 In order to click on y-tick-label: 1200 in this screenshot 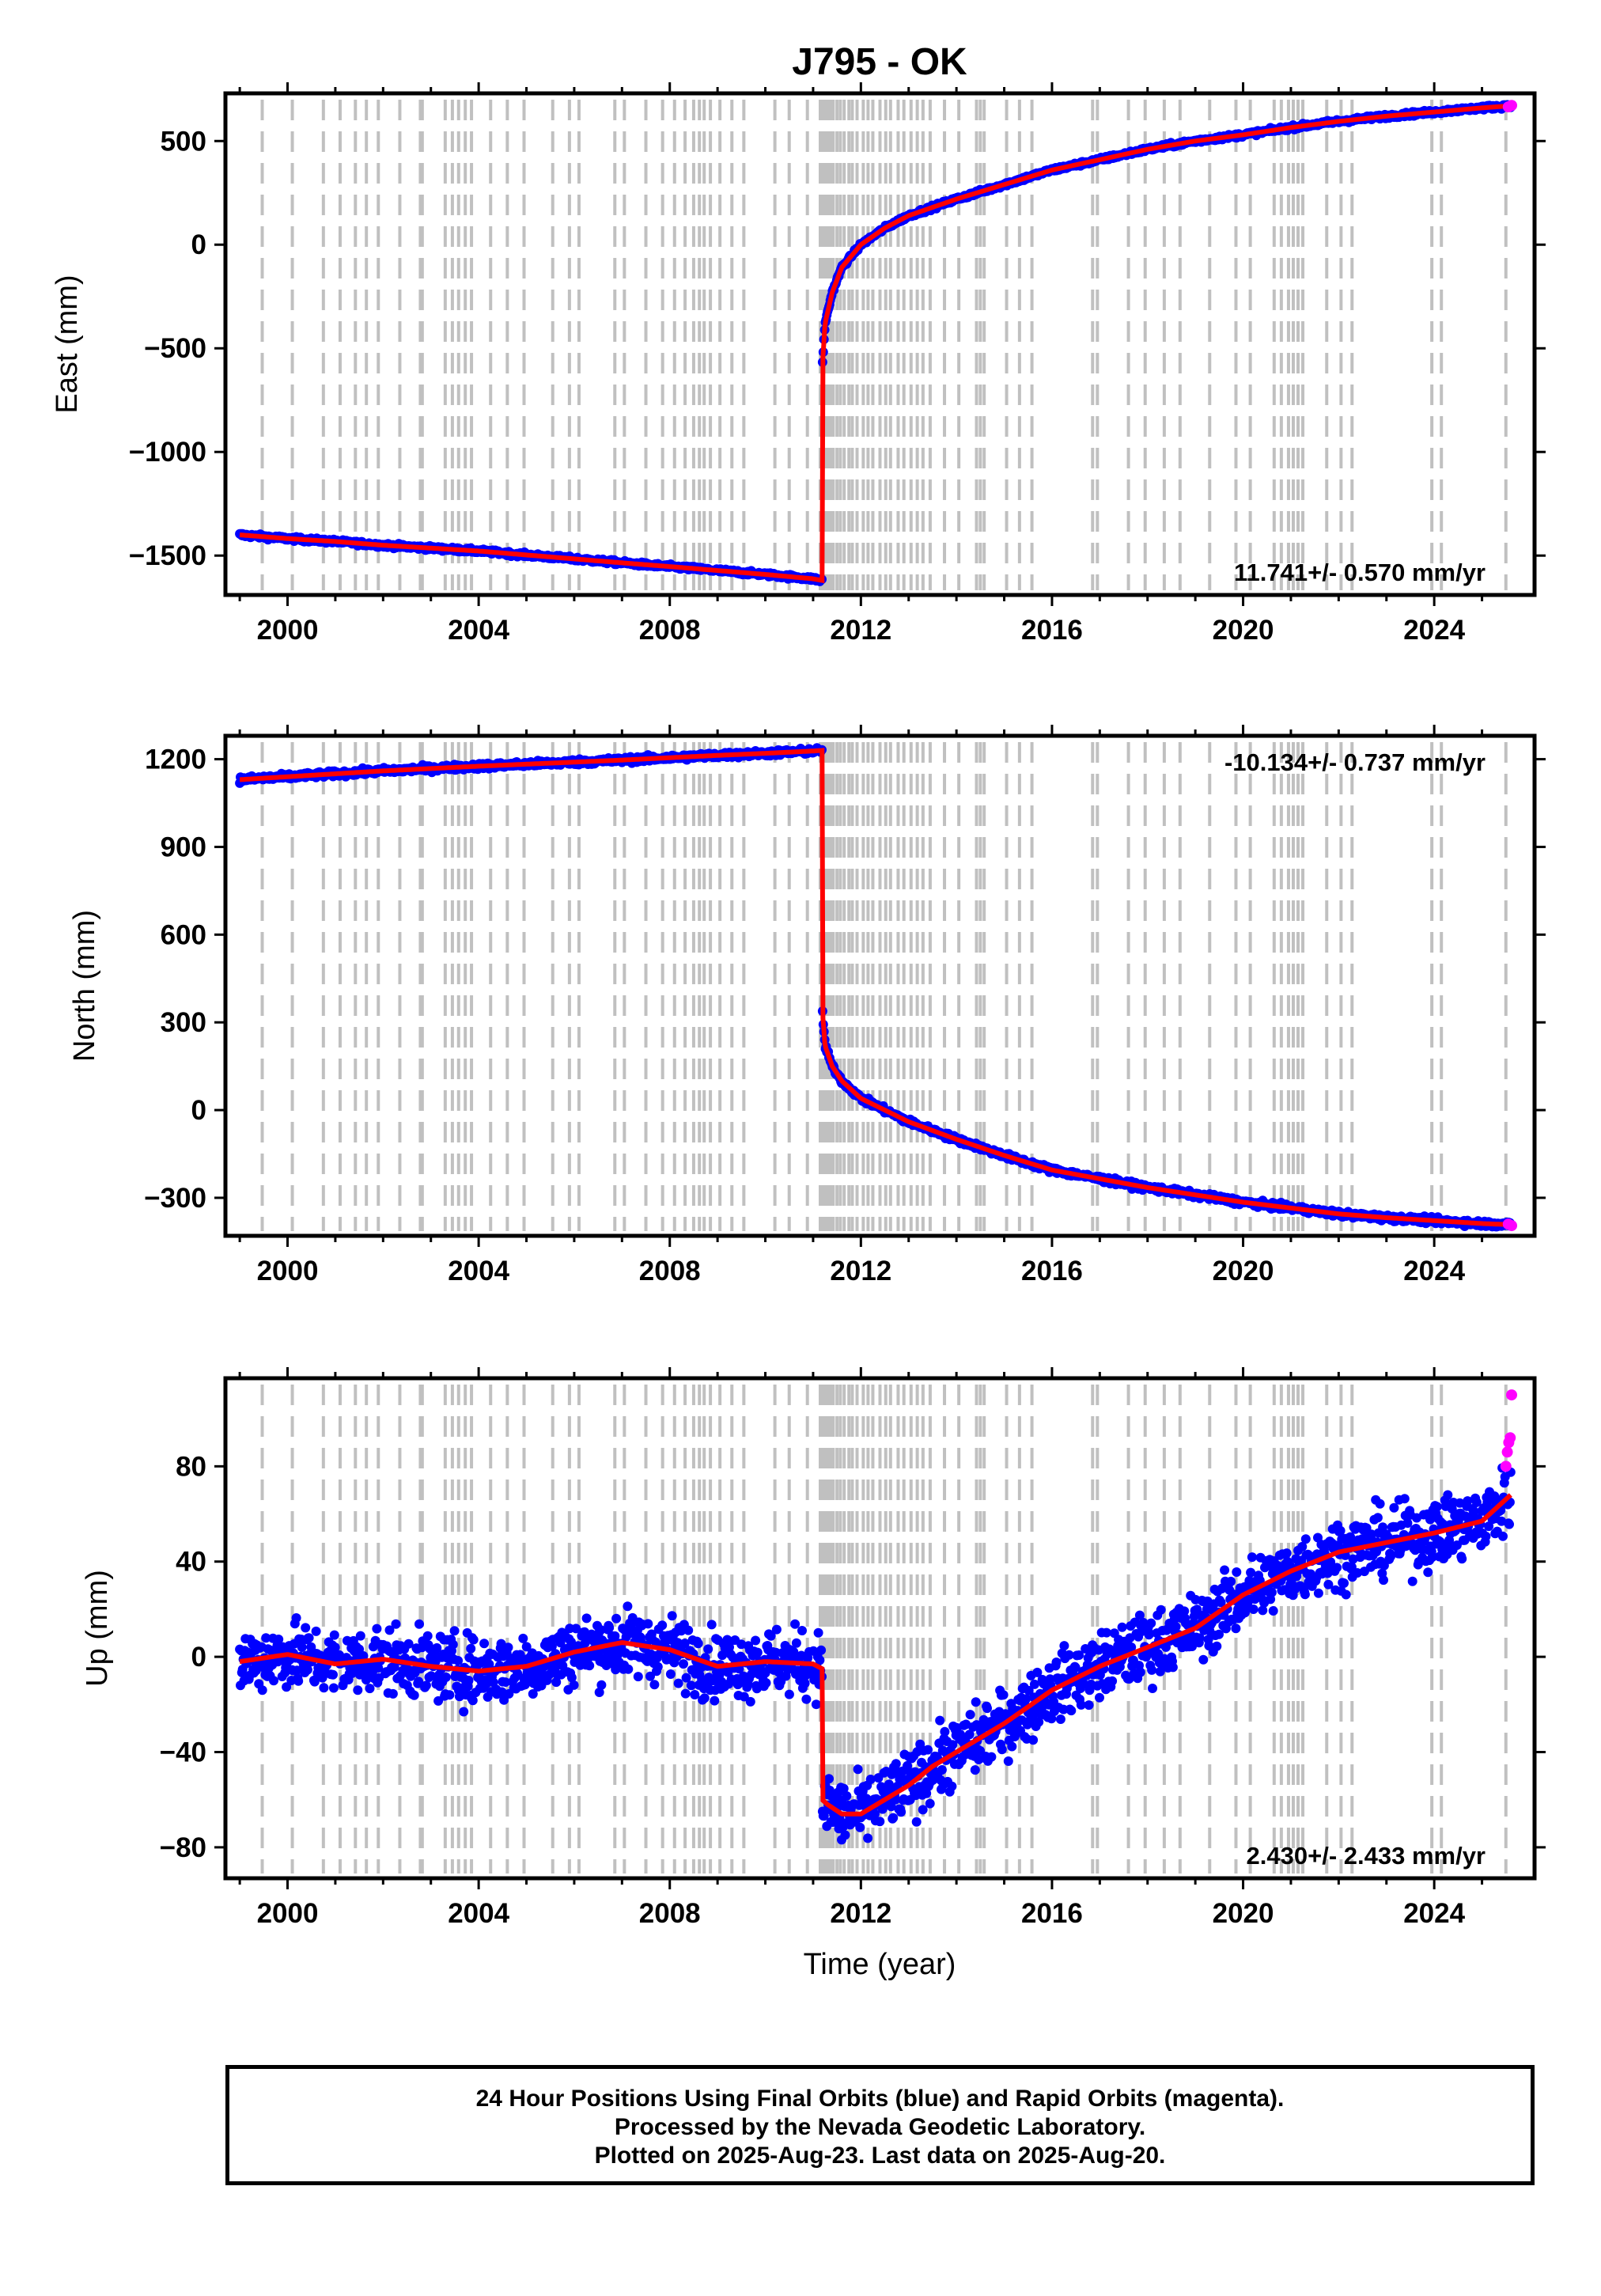, I will do `click(175, 759)`.